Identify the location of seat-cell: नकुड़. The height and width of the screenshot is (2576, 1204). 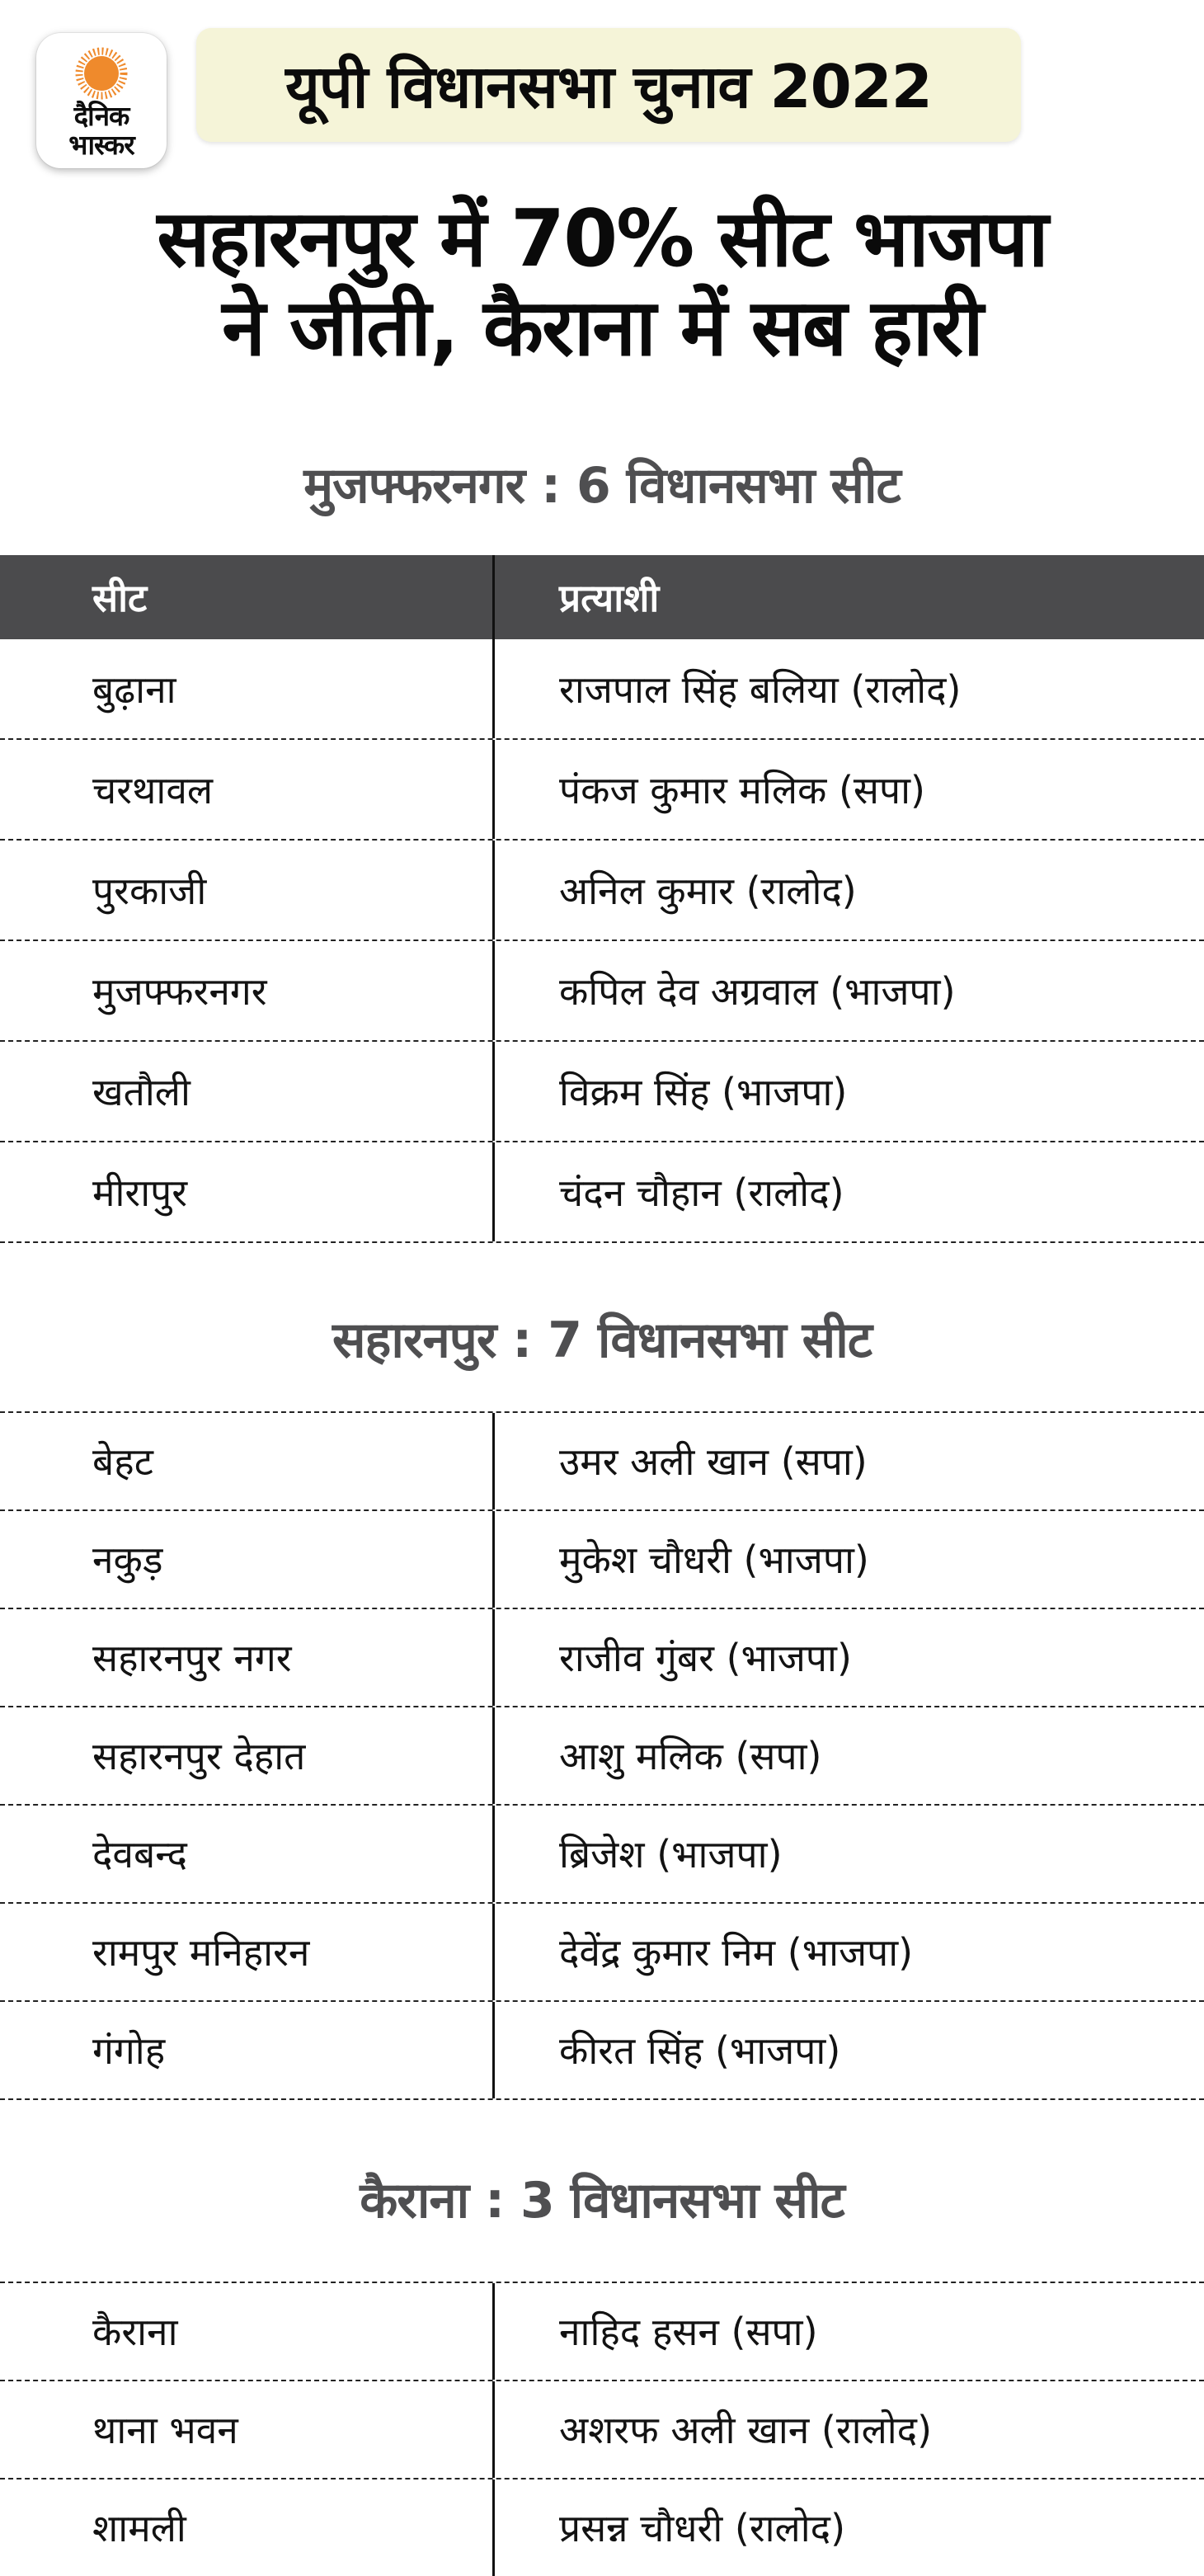
(248, 1559).